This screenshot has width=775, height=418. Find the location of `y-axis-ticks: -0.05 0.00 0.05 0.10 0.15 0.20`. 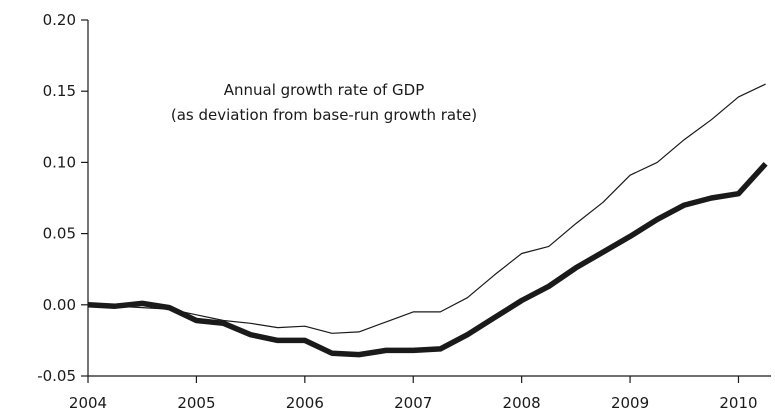

y-axis-ticks: -0.05 0.00 0.05 0.10 0.15 0.20 is located at coordinates (62, 198).